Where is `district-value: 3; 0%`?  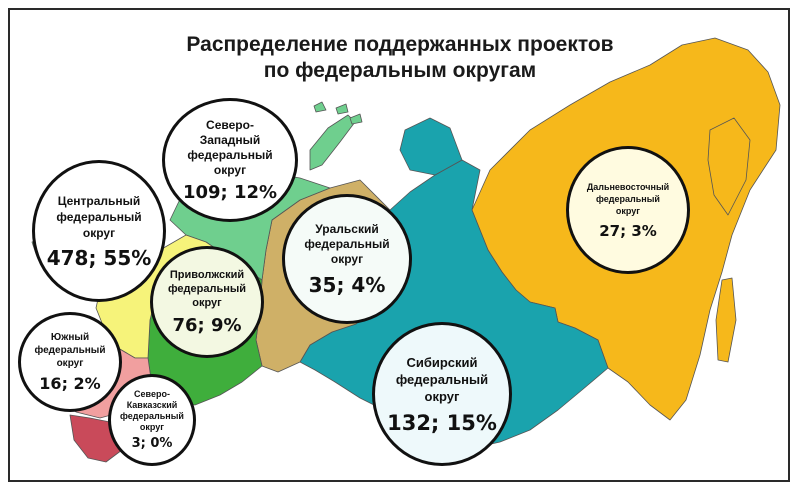
district-value: 3; 0% is located at coordinates (152, 443).